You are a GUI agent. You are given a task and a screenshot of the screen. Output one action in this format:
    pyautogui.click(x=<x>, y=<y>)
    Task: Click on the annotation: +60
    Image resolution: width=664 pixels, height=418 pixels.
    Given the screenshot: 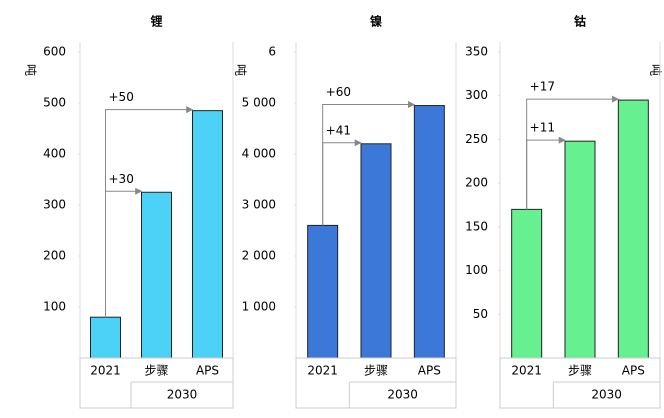 What is the action you would take?
    pyautogui.click(x=338, y=92)
    